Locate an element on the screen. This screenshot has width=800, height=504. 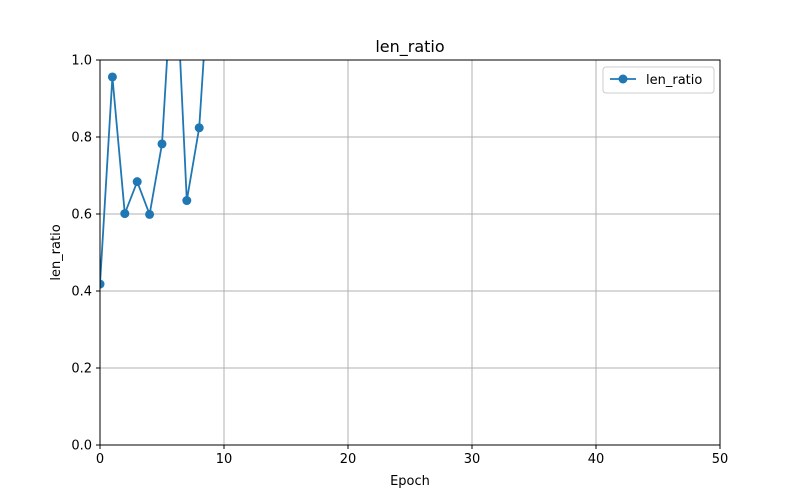
y-tick-label: 0.2 is located at coordinates (81, 369).